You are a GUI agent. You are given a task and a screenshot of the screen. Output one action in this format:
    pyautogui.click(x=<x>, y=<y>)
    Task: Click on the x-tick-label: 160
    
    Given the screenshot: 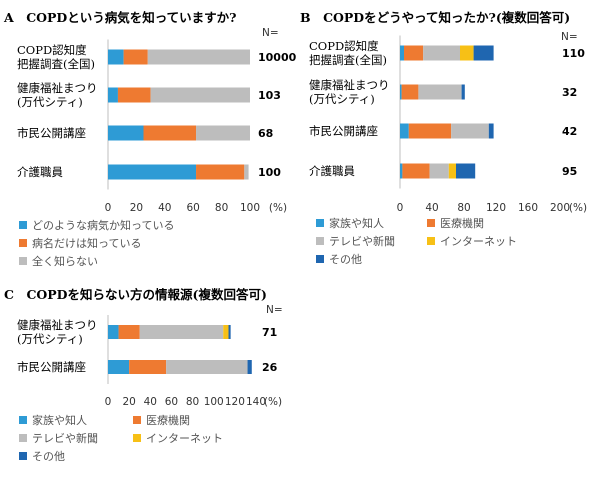 What is the action you would take?
    pyautogui.click(x=528, y=208)
    